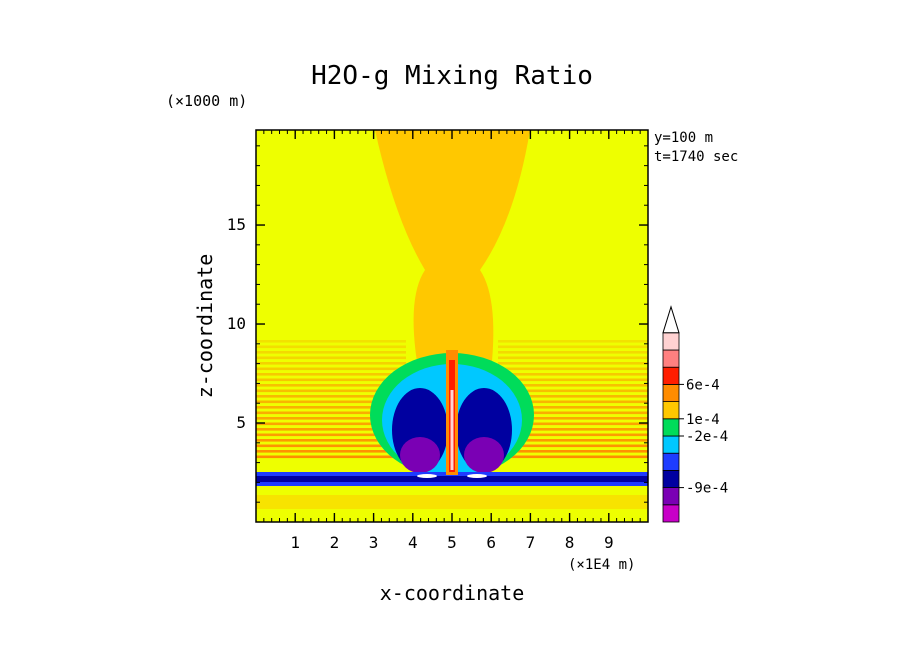 The image size is (904, 654). I want to click on colorbar-label: 1e-4, so click(703, 420).